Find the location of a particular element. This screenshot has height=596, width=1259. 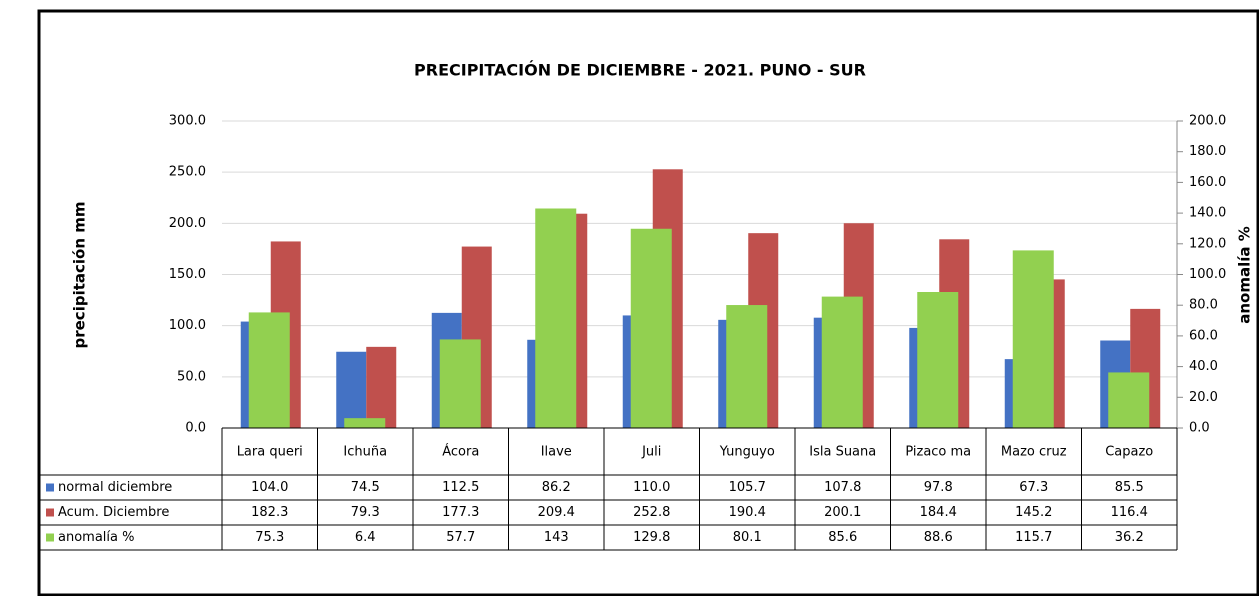

table-cell: 57.7 is located at coordinates (460, 537).